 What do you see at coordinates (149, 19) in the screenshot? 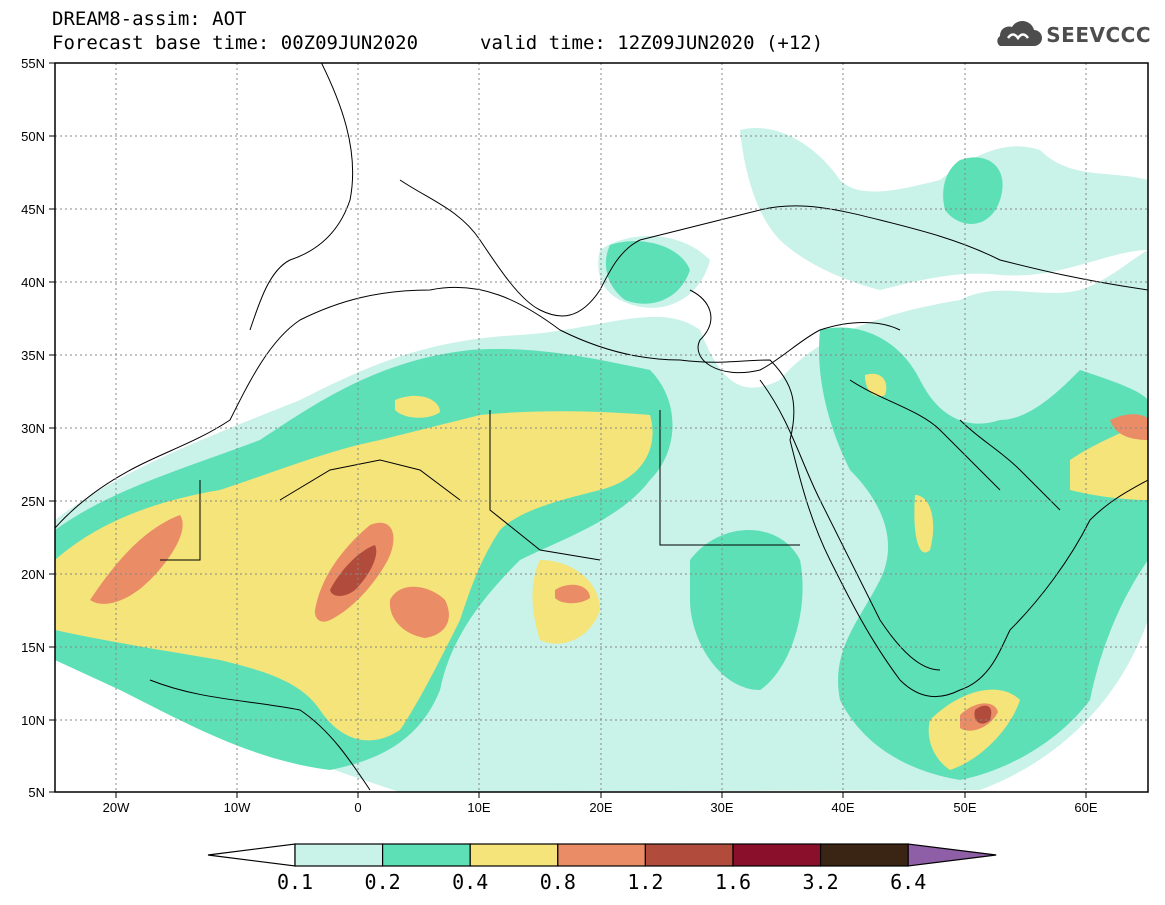
I see `title-line-1: DREAM8-assim: AOT` at bounding box center [149, 19].